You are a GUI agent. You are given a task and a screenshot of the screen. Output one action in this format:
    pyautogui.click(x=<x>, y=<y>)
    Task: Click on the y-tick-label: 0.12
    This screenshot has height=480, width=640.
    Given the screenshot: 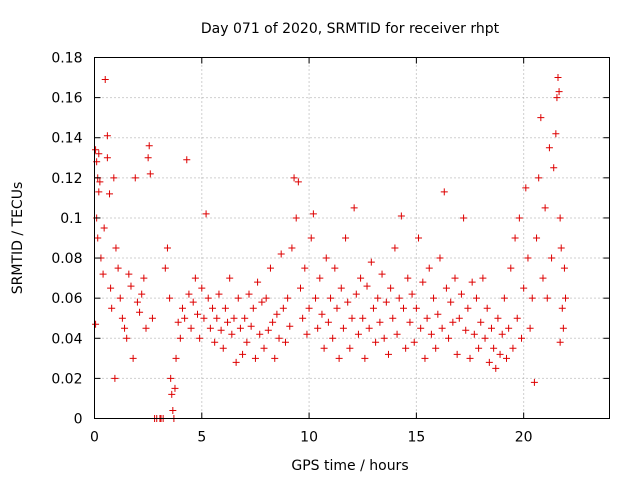 What is the action you would take?
    pyautogui.click(x=66, y=179)
    